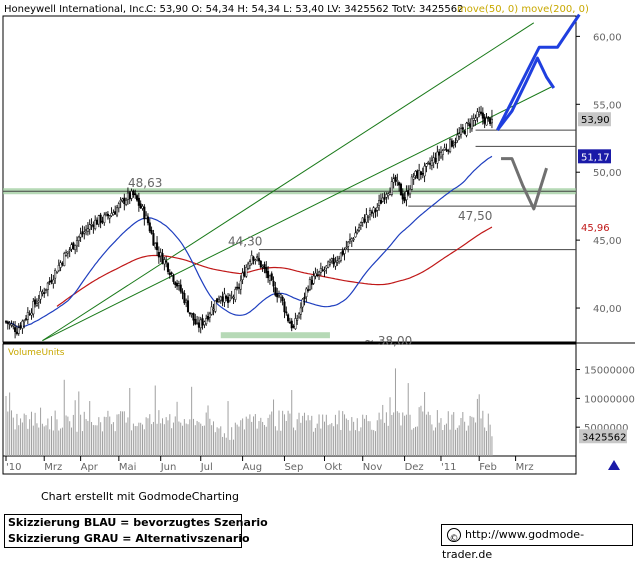  Describe the element at coordinates (513, 544) in the screenshot. I see `source-url: http://www.godmode-trader.de` at that location.